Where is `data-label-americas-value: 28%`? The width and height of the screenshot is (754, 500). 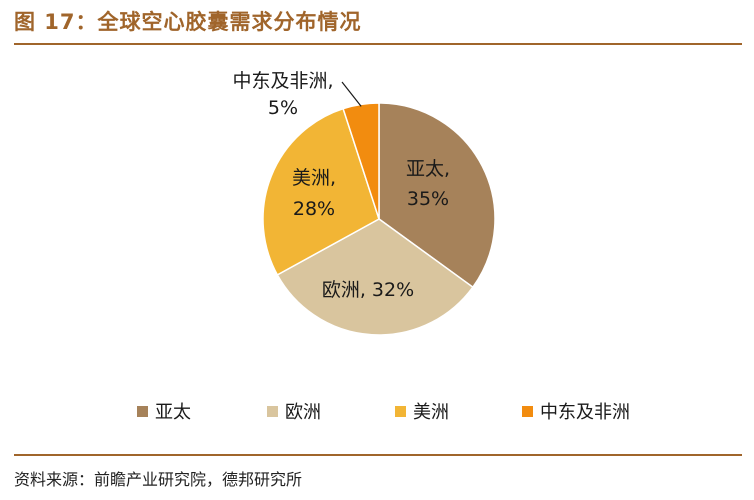 data-label-americas-value: 28% is located at coordinates (314, 209).